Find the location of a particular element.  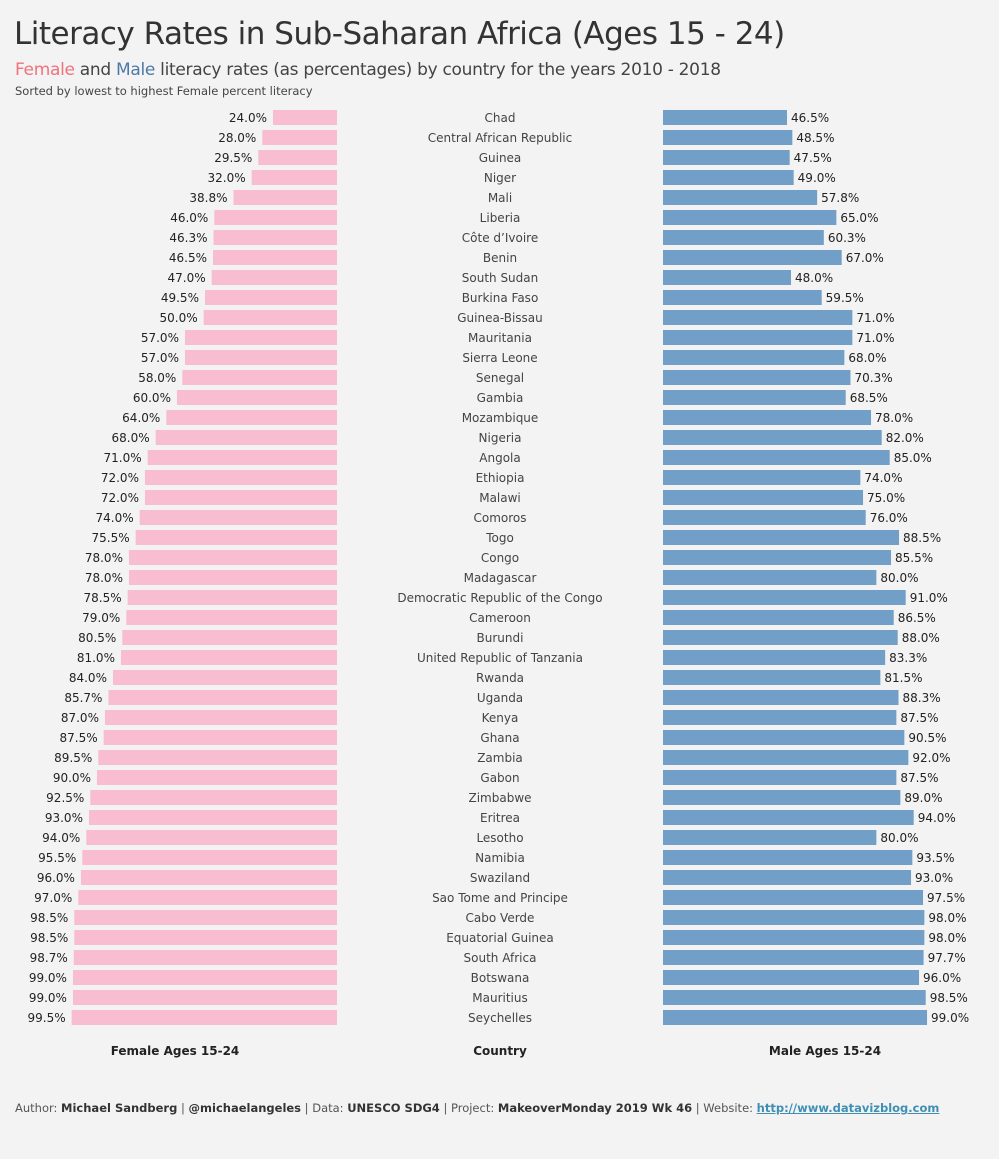

female-value-label: 98.7% is located at coordinates (49, 958).